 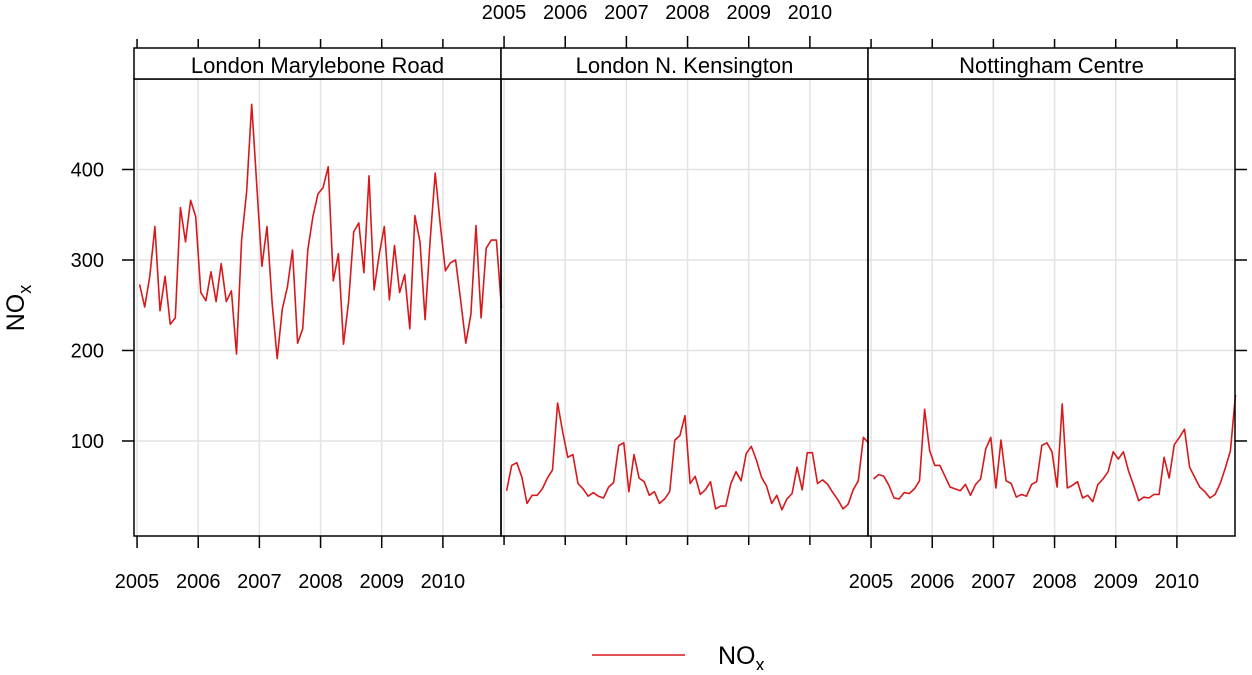 What do you see at coordinates (760, 662) in the screenshot?
I see `legend-label-subscript: x` at bounding box center [760, 662].